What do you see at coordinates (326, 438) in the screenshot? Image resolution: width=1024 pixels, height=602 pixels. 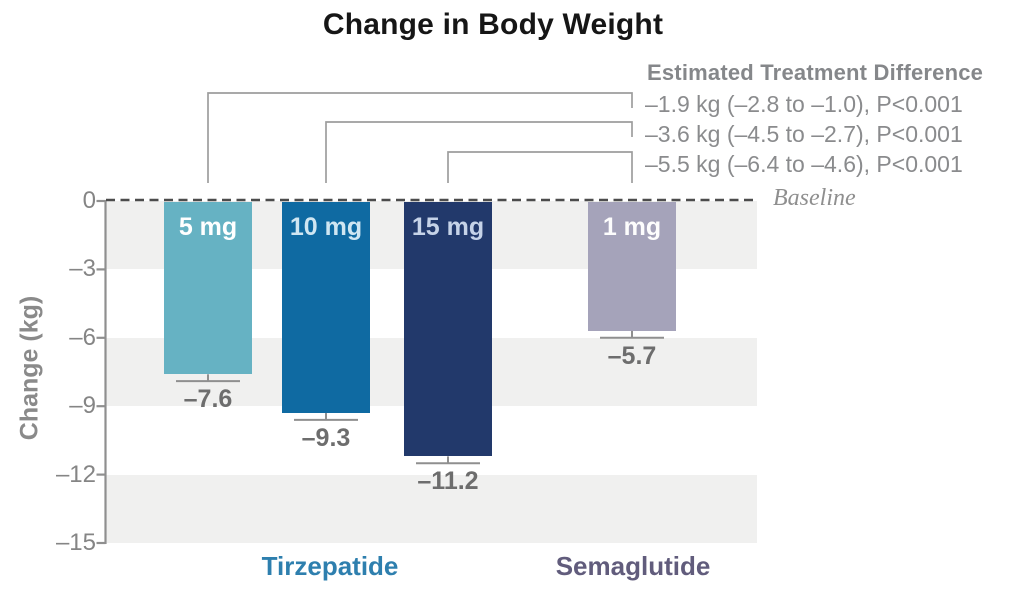 I see `bar-value-label-10mg: –9.3` at bounding box center [326, 438].